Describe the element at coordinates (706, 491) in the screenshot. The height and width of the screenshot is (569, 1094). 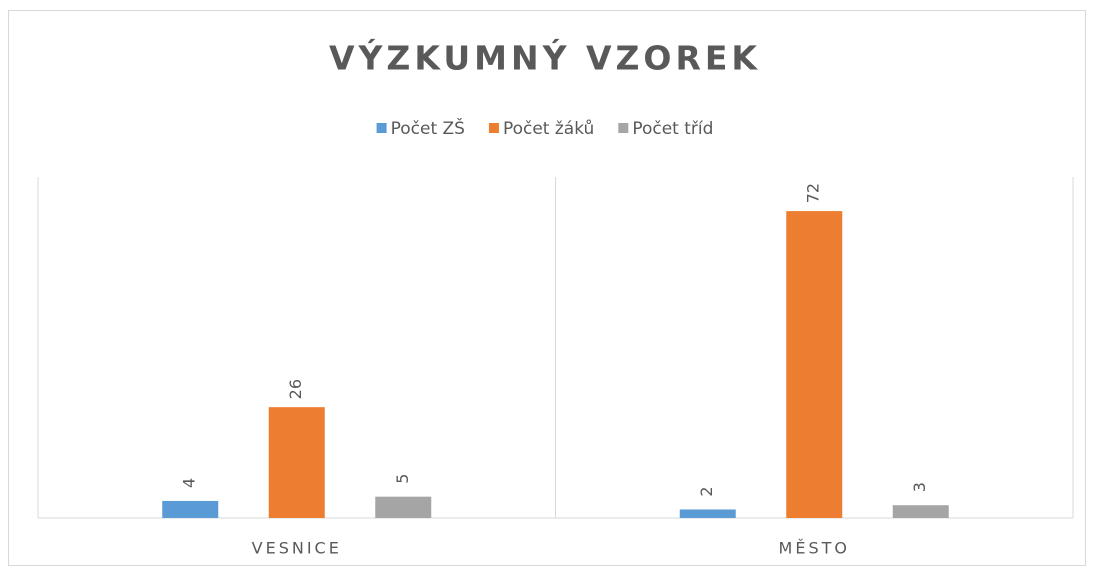
I see `data-label: 2` at that location.